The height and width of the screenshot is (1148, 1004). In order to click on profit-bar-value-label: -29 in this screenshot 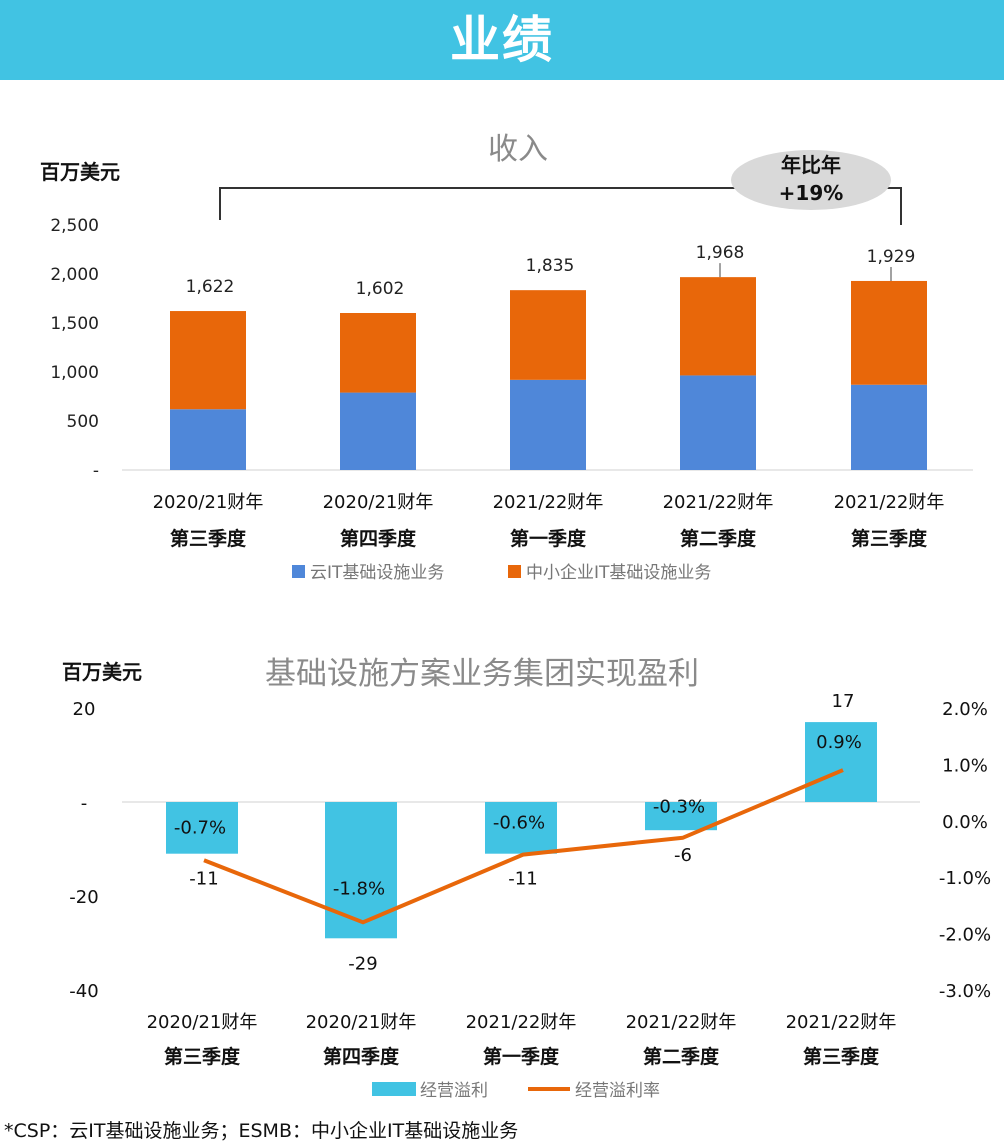, I will do `click(362, 963)`.